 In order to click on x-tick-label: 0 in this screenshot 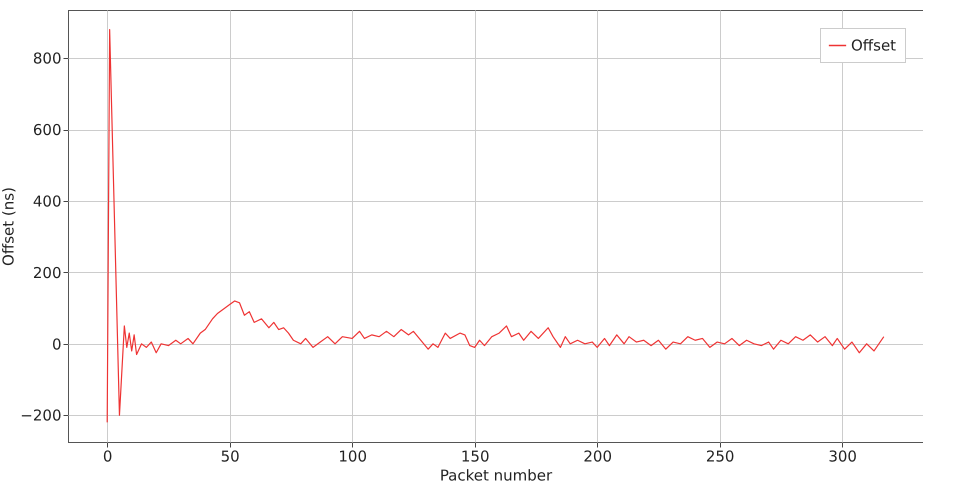, I will do `click(107, 457)`.